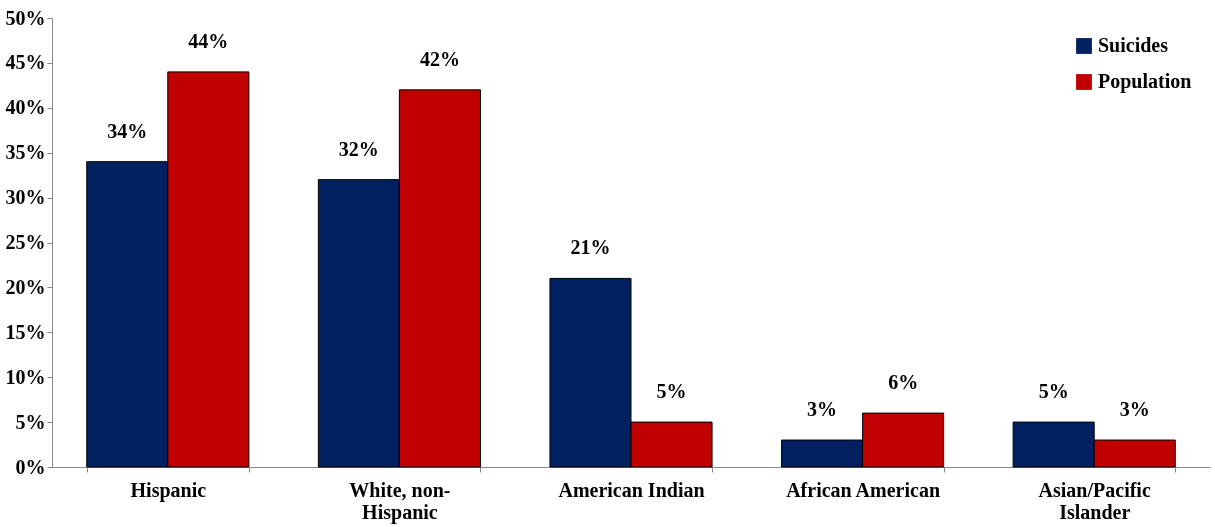 Image resolution: width=1215 pixels, height=527 pixels. What do you see at coordinates (127, 130) in the screenshot?
I see `data-label: 34%` at bounding box center [127, 130].